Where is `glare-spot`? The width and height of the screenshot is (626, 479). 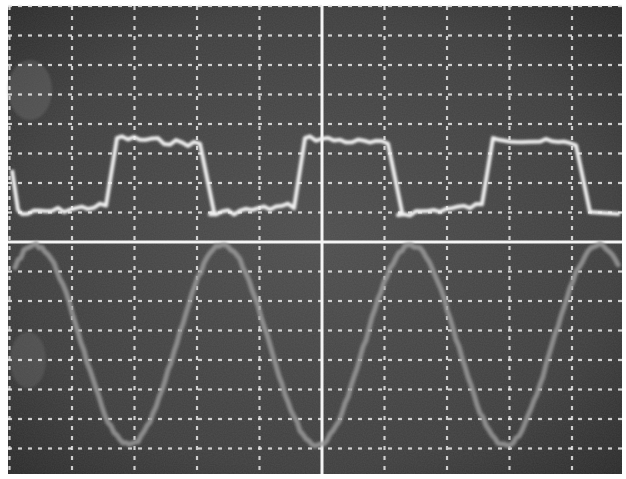
glare-spot is located at coordinates (30, 90).